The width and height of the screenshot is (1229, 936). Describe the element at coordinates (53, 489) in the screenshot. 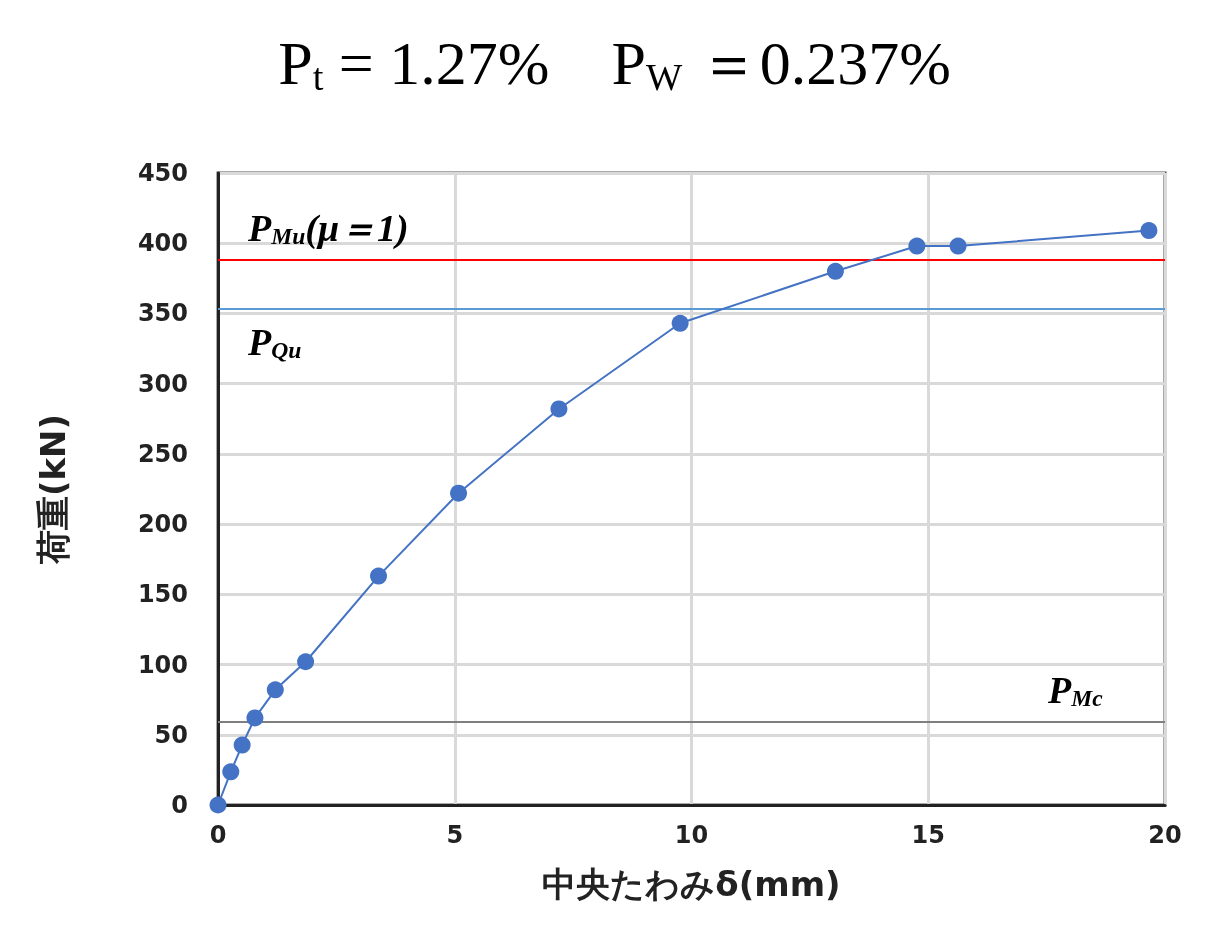

I see `y-axis-title: 荷重(kN)` at that location.